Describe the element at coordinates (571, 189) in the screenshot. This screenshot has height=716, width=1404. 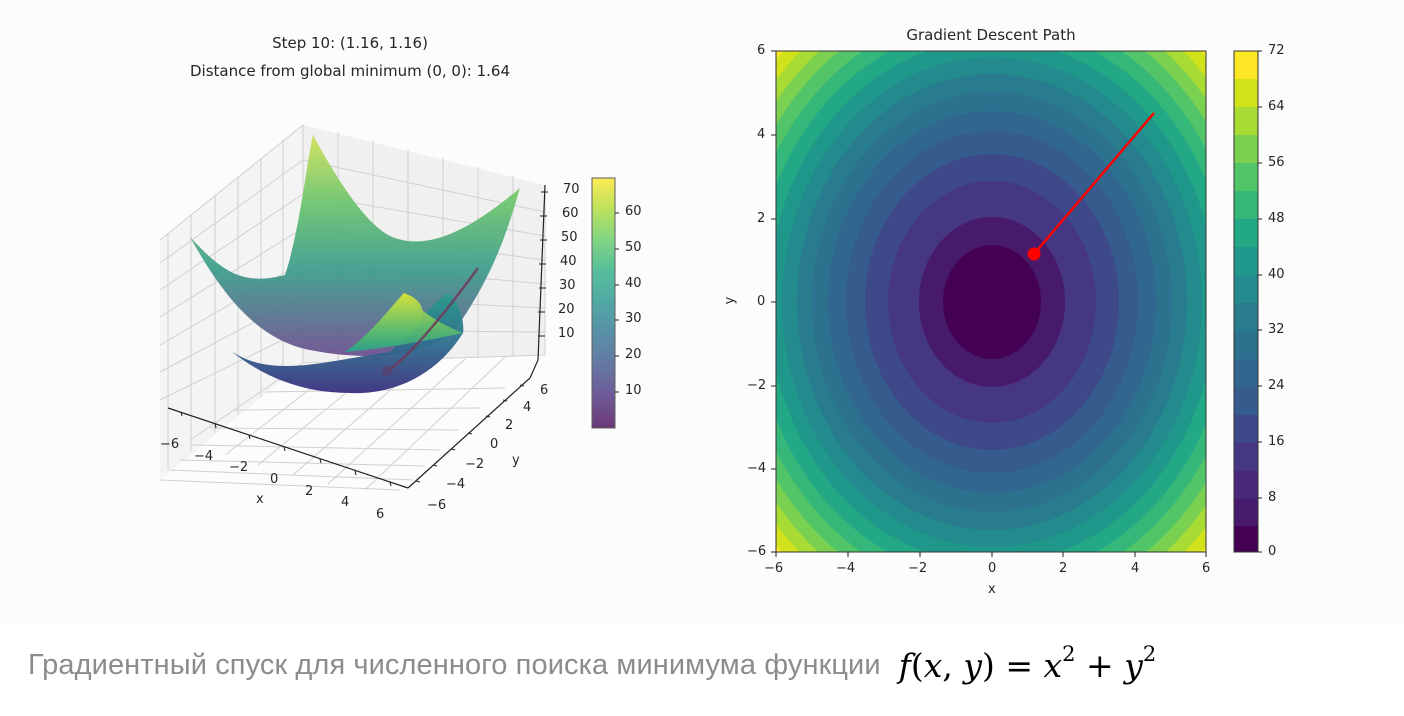
I see `z-tick: 70` at that location.